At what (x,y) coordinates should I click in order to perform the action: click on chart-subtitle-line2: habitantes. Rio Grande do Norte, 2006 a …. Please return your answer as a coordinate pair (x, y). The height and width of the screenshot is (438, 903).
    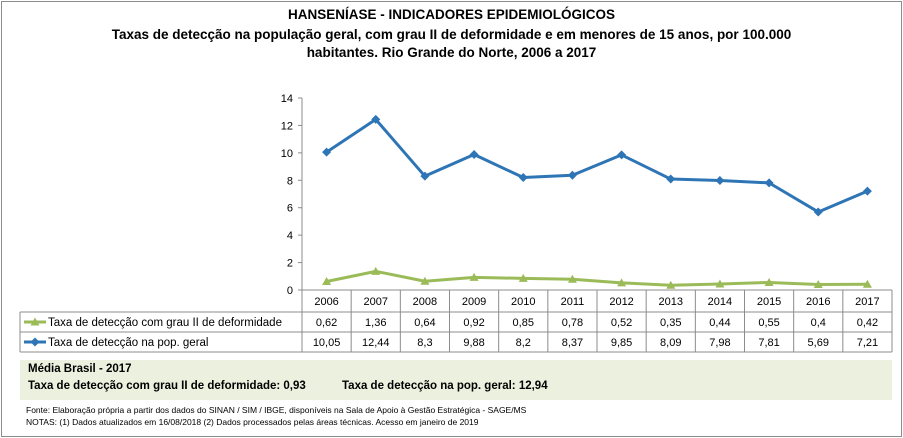
    Looking at the image, I should click on (451, 52).